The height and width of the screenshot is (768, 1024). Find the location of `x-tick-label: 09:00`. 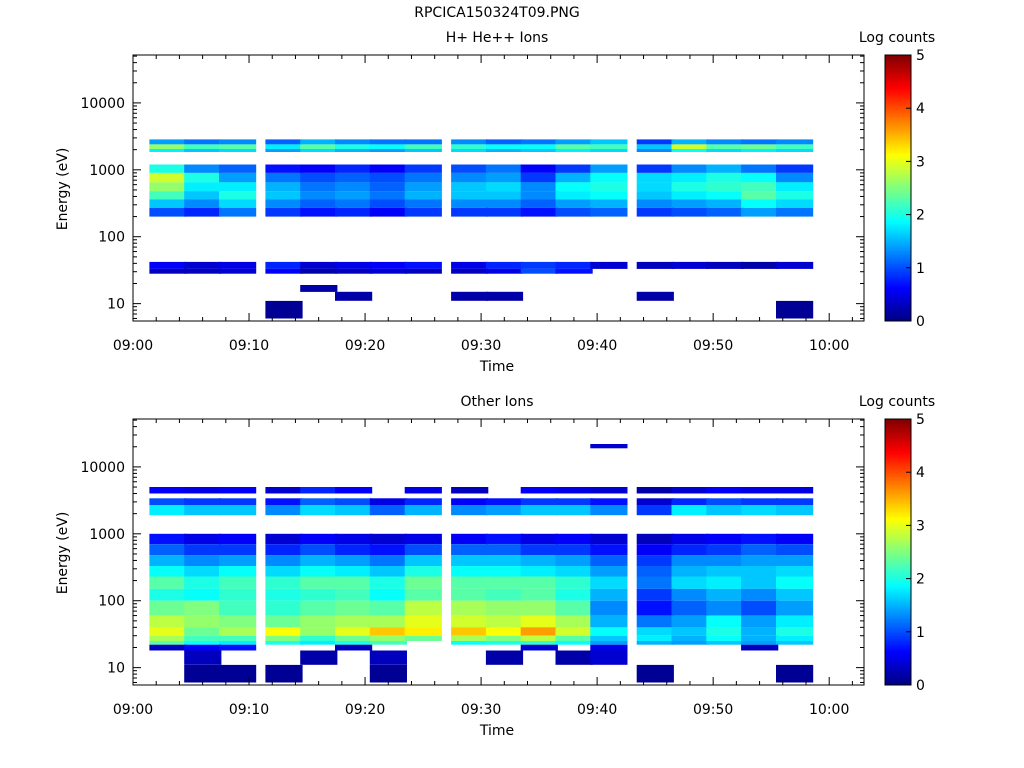

x-tick-label: 09:00 is located at coordinates (133, 346).